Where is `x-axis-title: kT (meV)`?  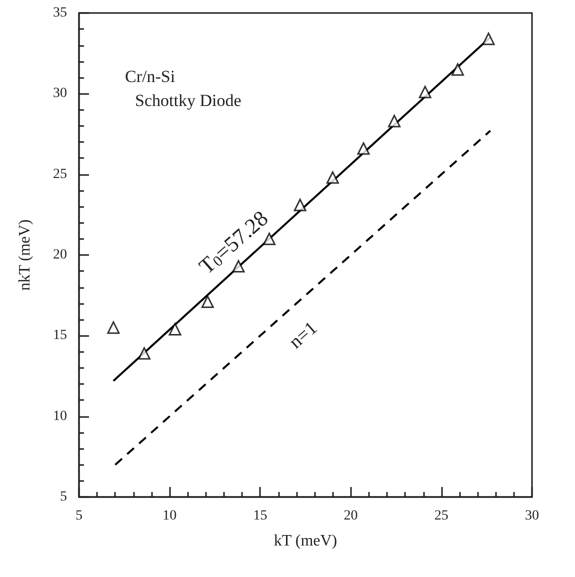
x-axis-title: kT (meV) is located at coordinates (306, 541).